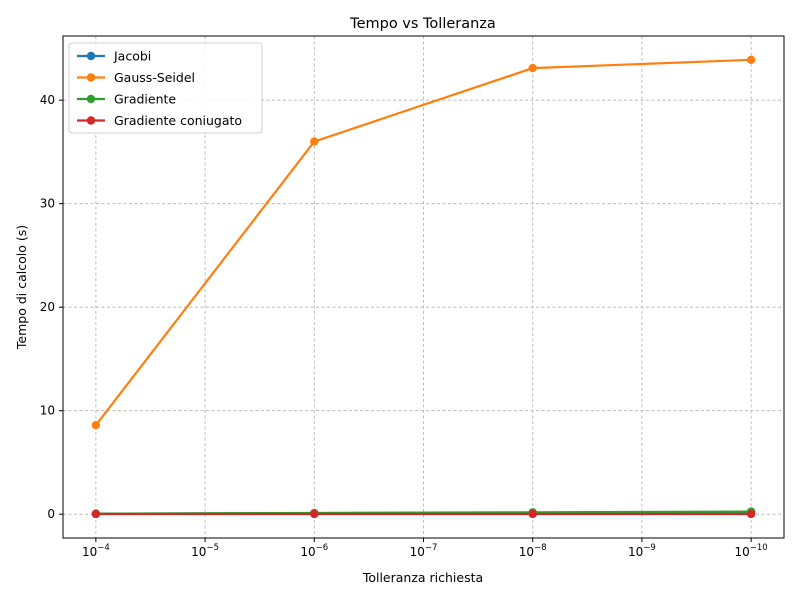 This screenshot has width=800, height=600. What do you see at coordinates (642, 551) in the screenshot?
I see `x-tick-label: 10⁻⁹` at bounding box center [642, 551].